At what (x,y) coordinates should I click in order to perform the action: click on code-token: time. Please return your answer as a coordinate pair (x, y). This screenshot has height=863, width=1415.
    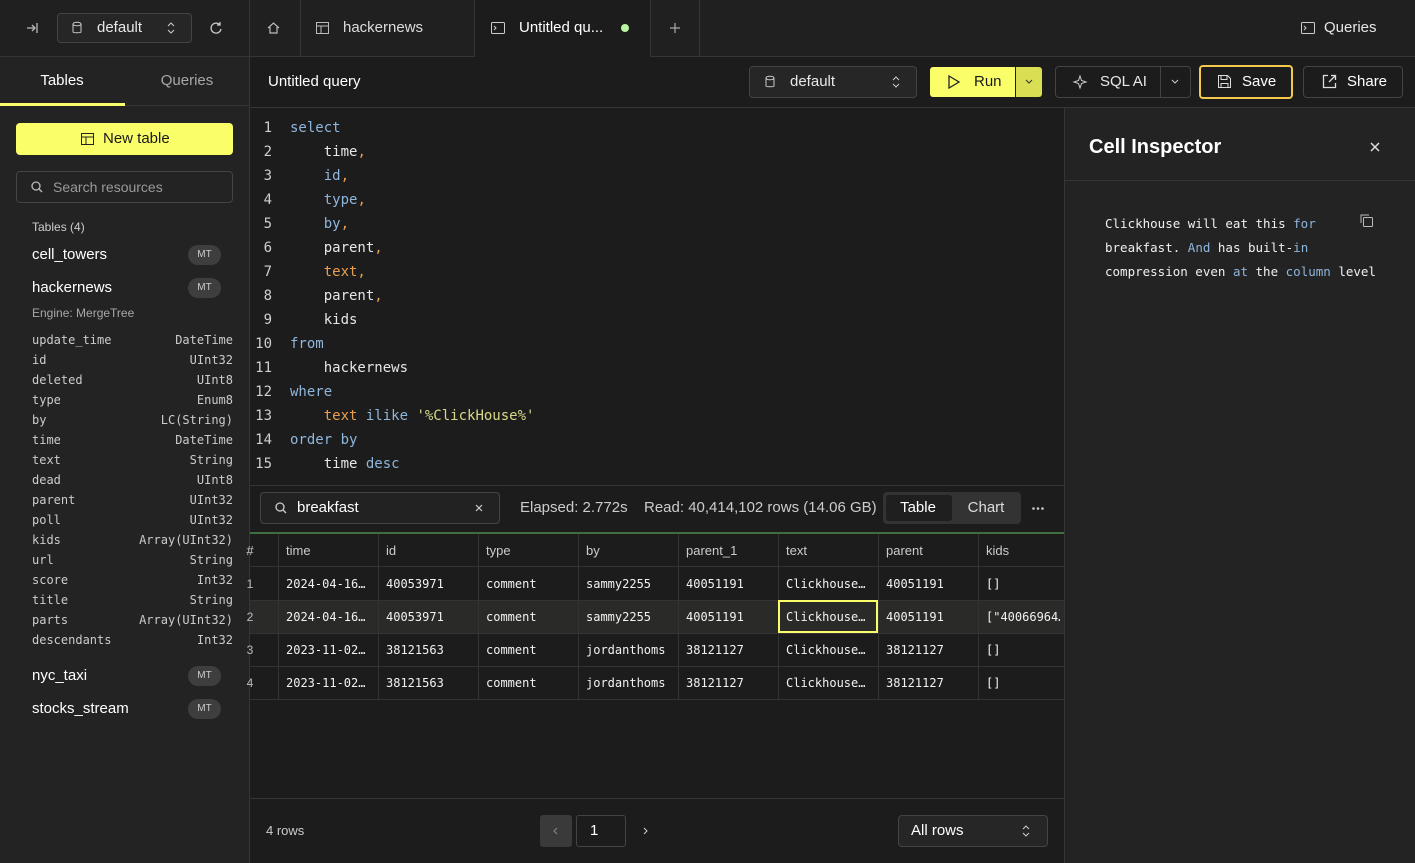
    Looking at the image, I should click on (324, 464).